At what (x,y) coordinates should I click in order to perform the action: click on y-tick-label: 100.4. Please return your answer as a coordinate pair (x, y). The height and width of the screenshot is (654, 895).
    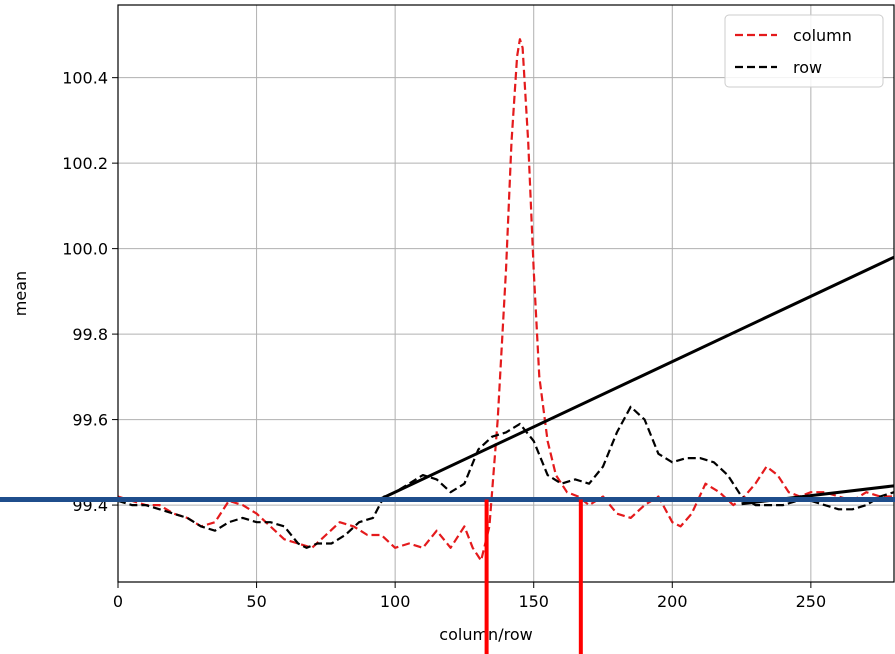
    Looking at the image, I should click on (85, 78).